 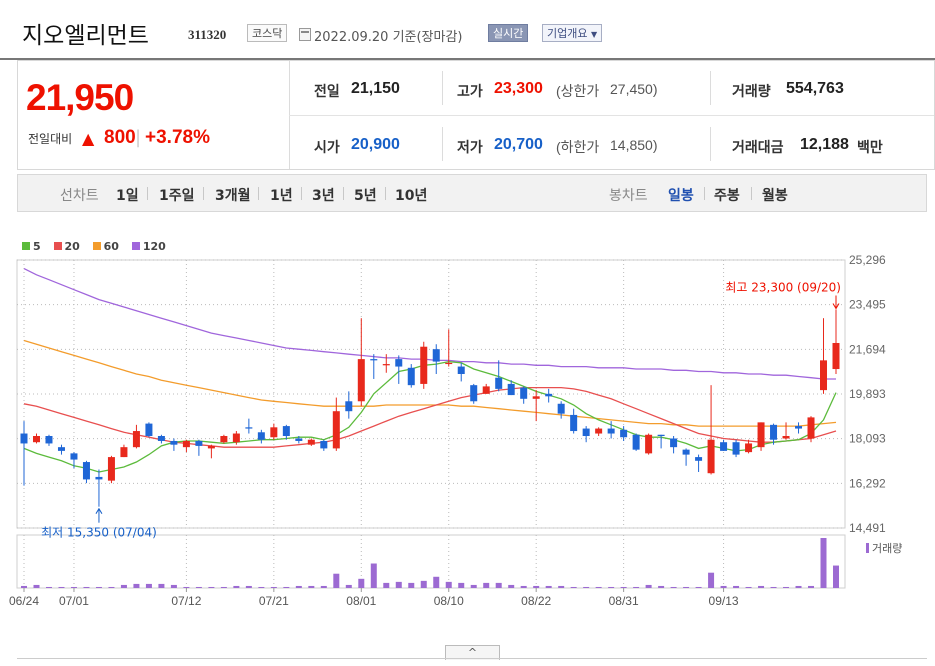 I want to click on legend-ma120: 120, so click(x=148, y=246).